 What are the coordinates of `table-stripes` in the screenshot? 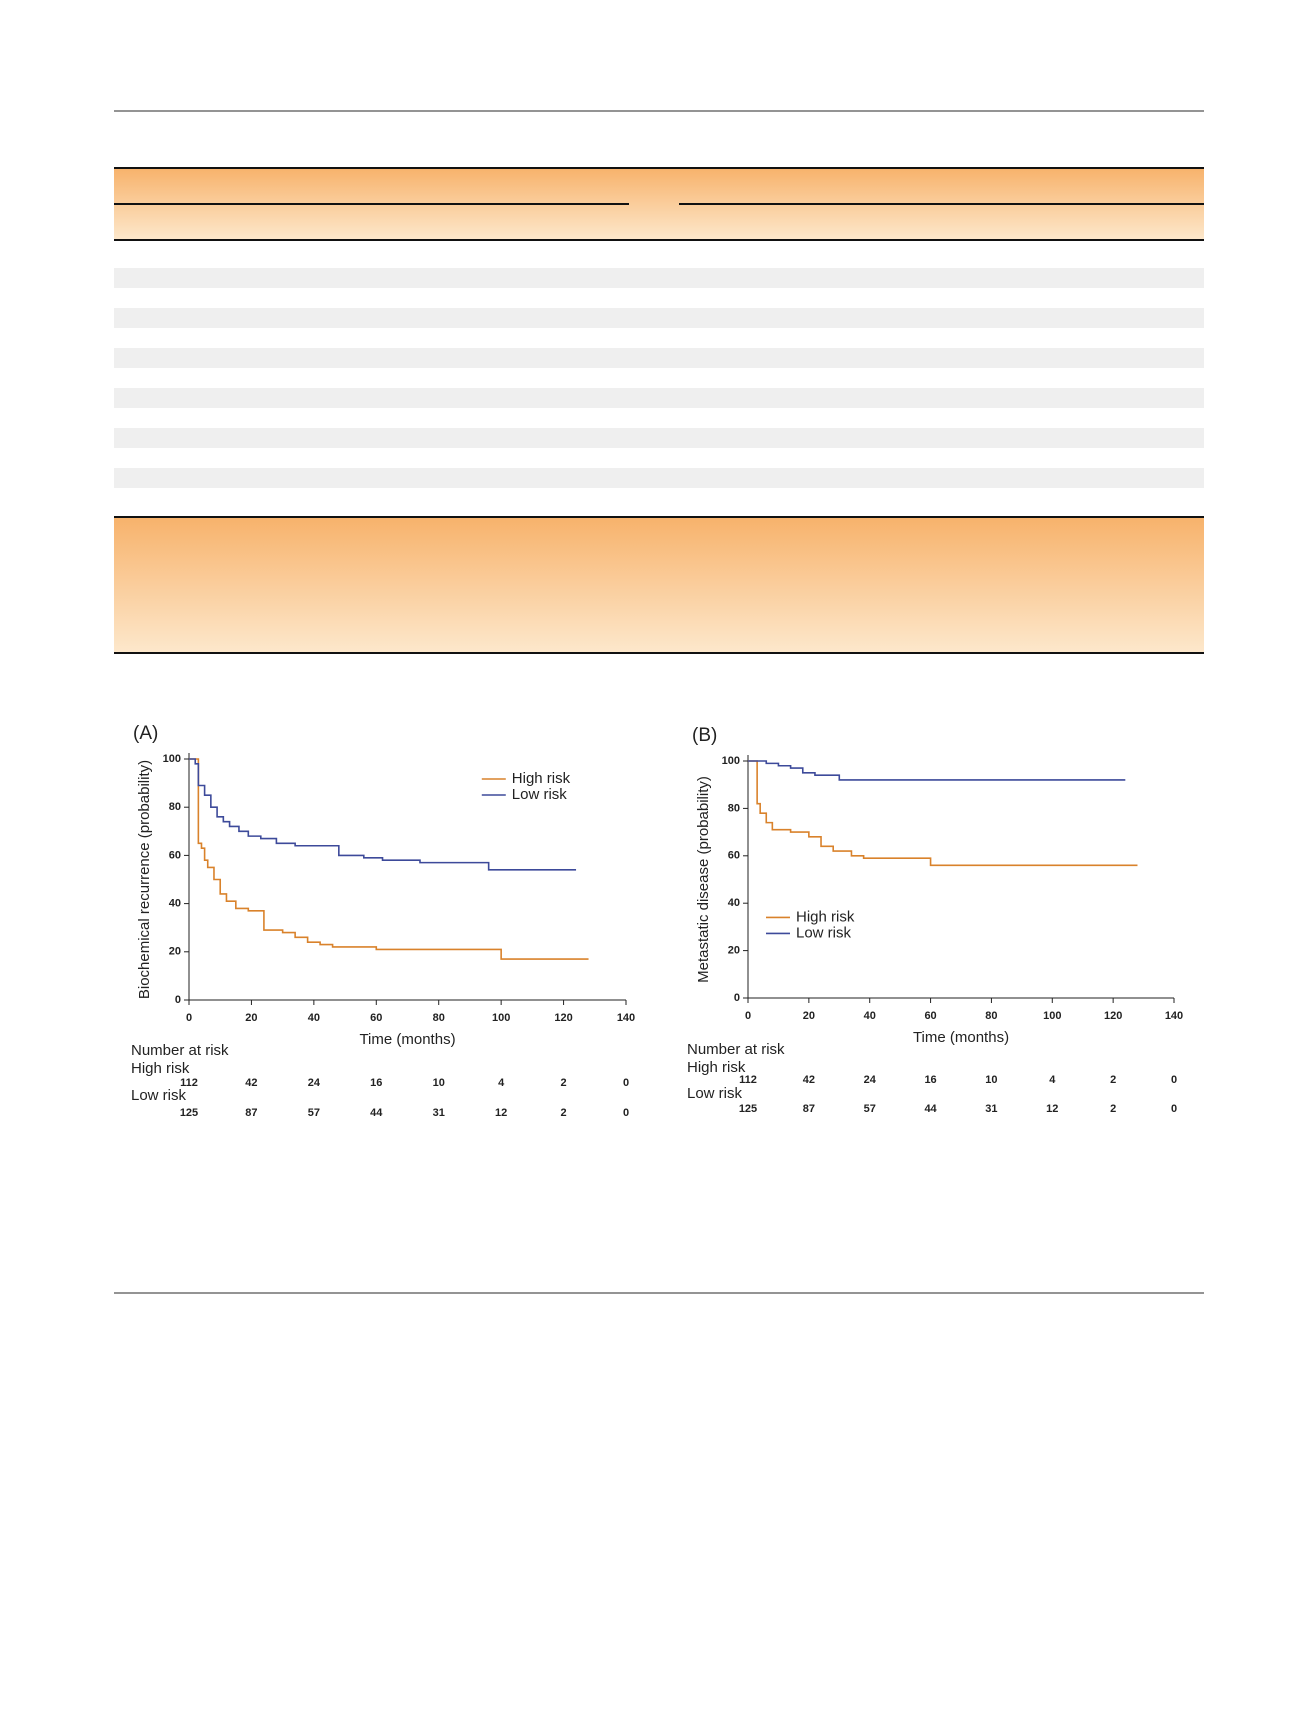 It's located at (659, 378).